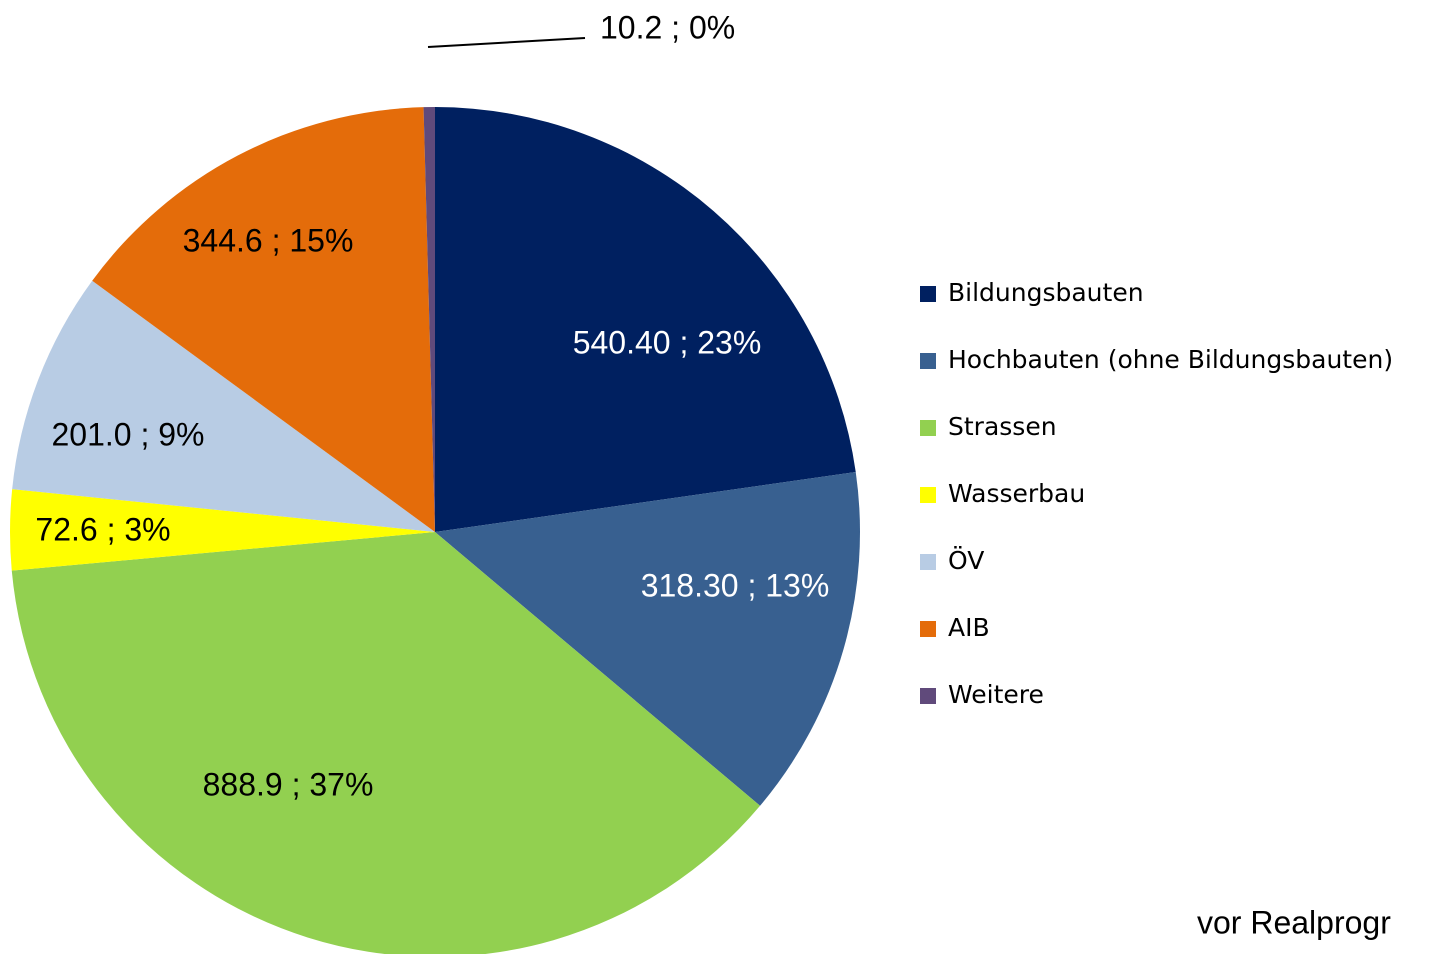 The width and height of the screenshot is (1447, 954). Describe the element at coordinates (667, 27) in the screenshot. I see `data-label: 10.2 ; 0%` at that location.